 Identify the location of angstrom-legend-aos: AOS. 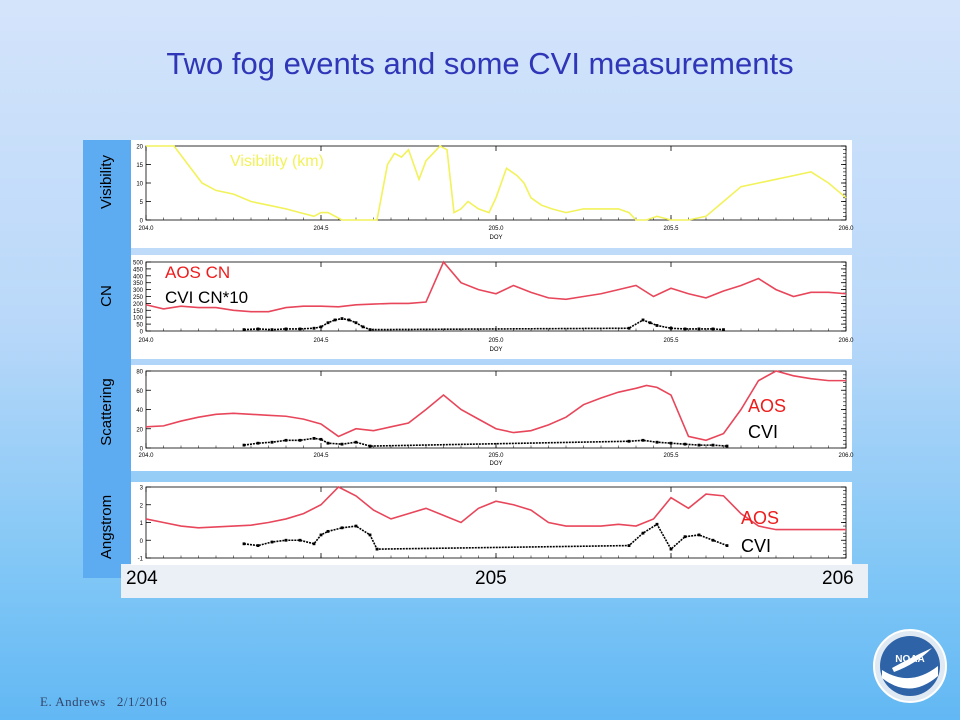
(760, 518).